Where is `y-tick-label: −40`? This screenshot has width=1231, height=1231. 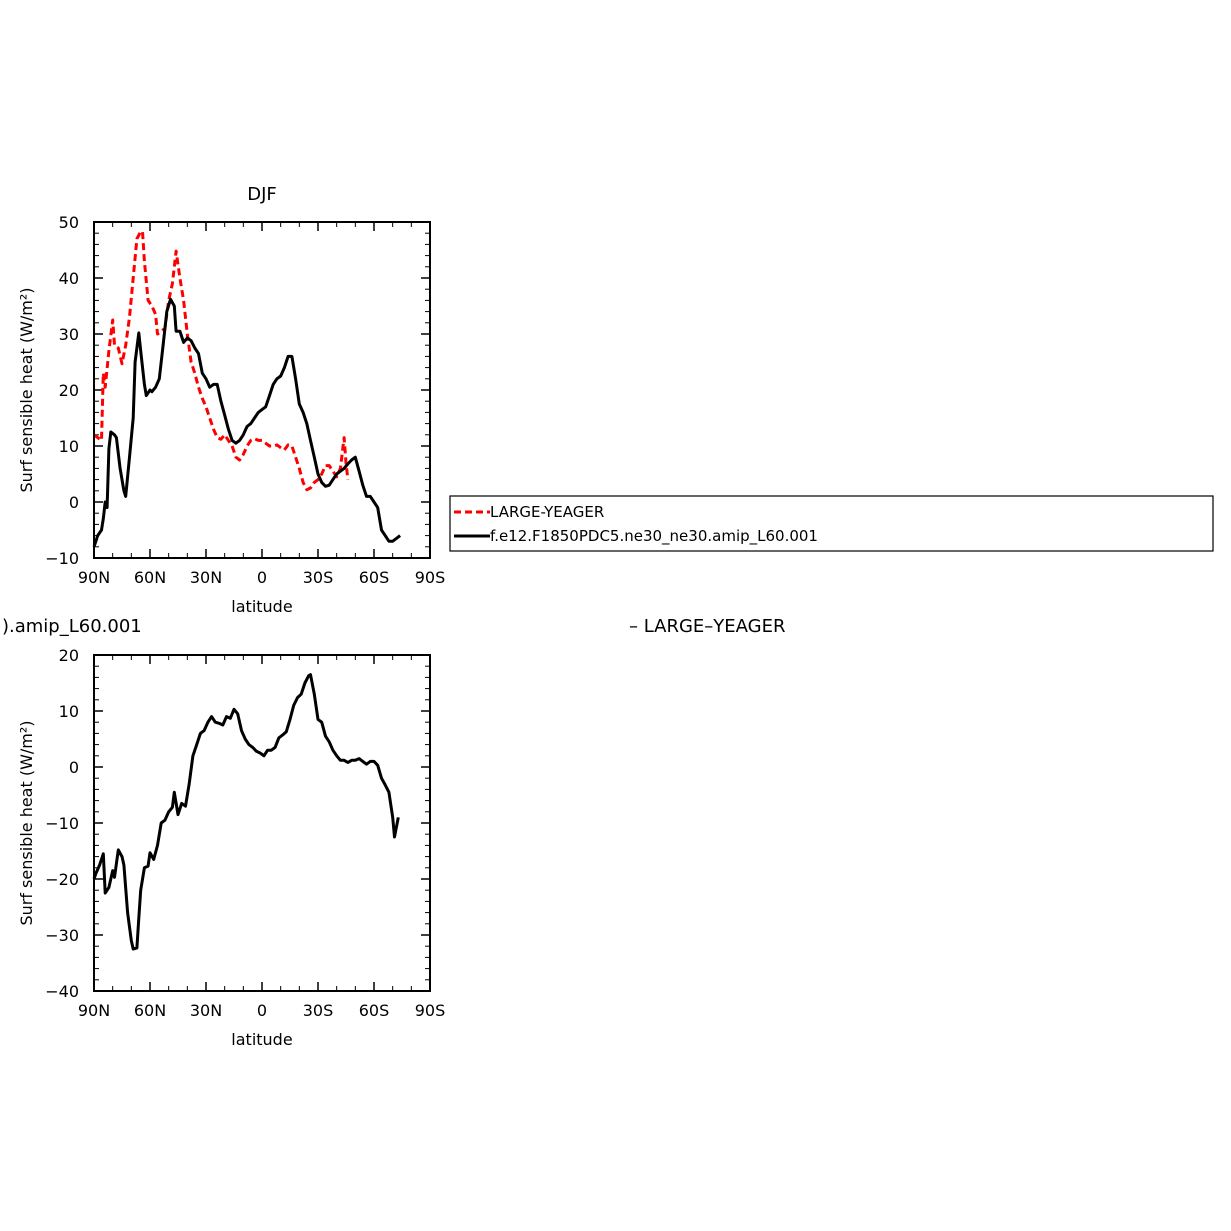 y-tick-label: −40 is located at coordinates (62, 991).